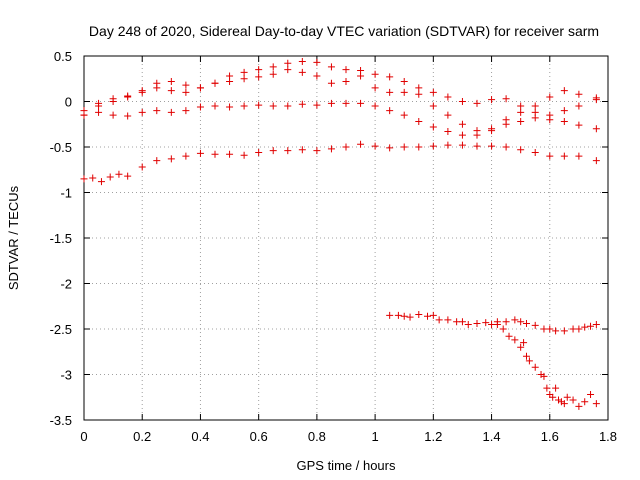  I want to click on series-sat-e, so click(493, 322).